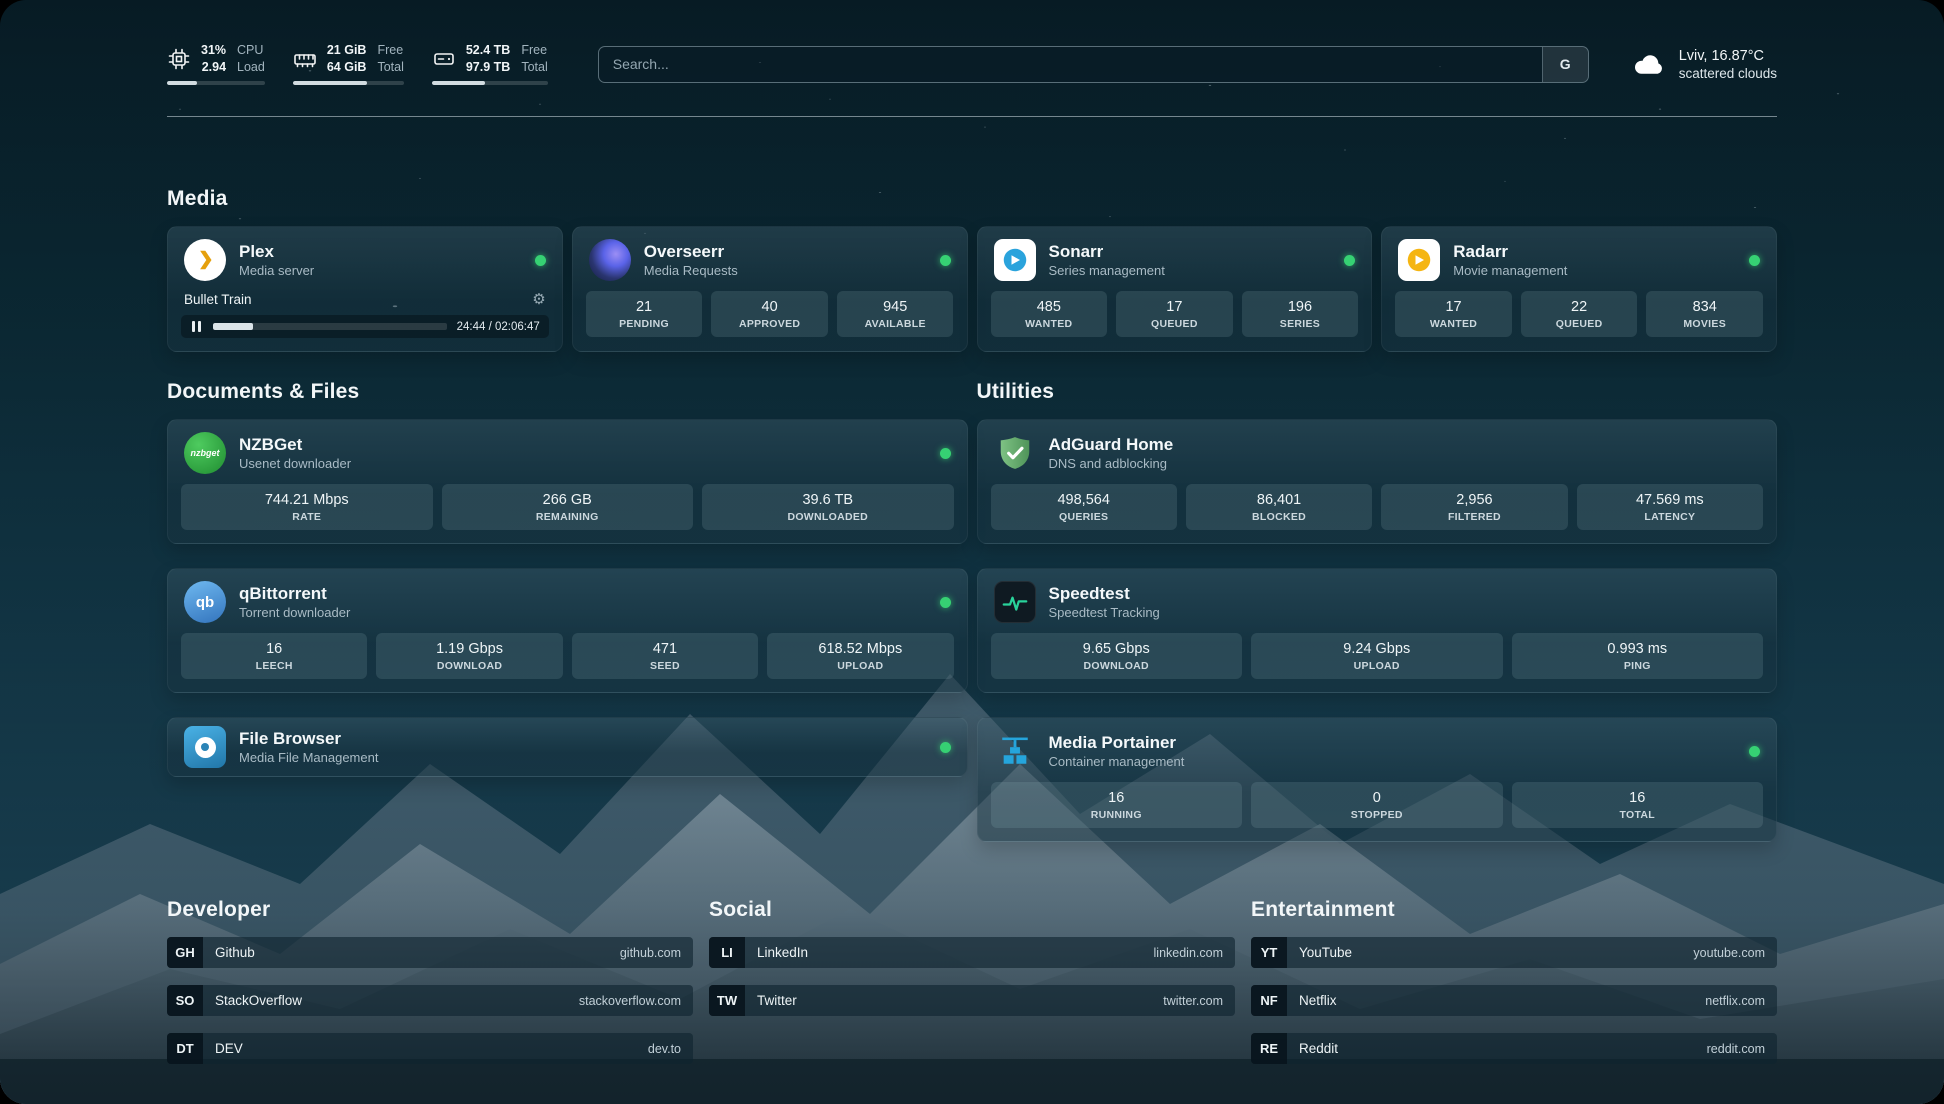 This screenshot has width=1944, height=1104. What do you see at coordinates (205, 453) in the screenshot?
I see `nzbget-icon: nzbget` at bounding box center [205, 453].